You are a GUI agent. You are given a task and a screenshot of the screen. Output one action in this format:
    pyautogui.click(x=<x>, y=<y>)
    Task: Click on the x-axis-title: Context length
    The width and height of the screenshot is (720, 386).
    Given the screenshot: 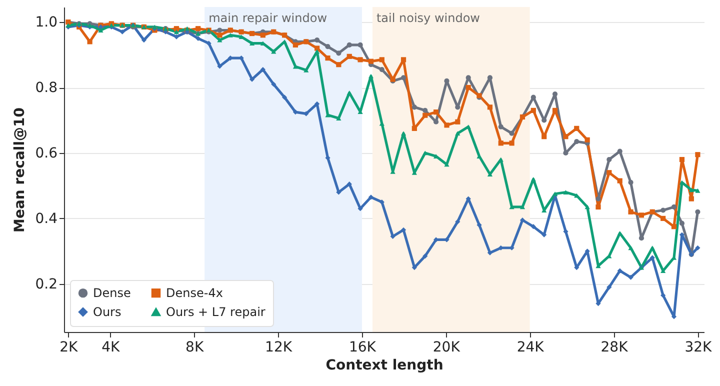 What is the action you would take?
    pyautogui.click(x=385, y=366)
    